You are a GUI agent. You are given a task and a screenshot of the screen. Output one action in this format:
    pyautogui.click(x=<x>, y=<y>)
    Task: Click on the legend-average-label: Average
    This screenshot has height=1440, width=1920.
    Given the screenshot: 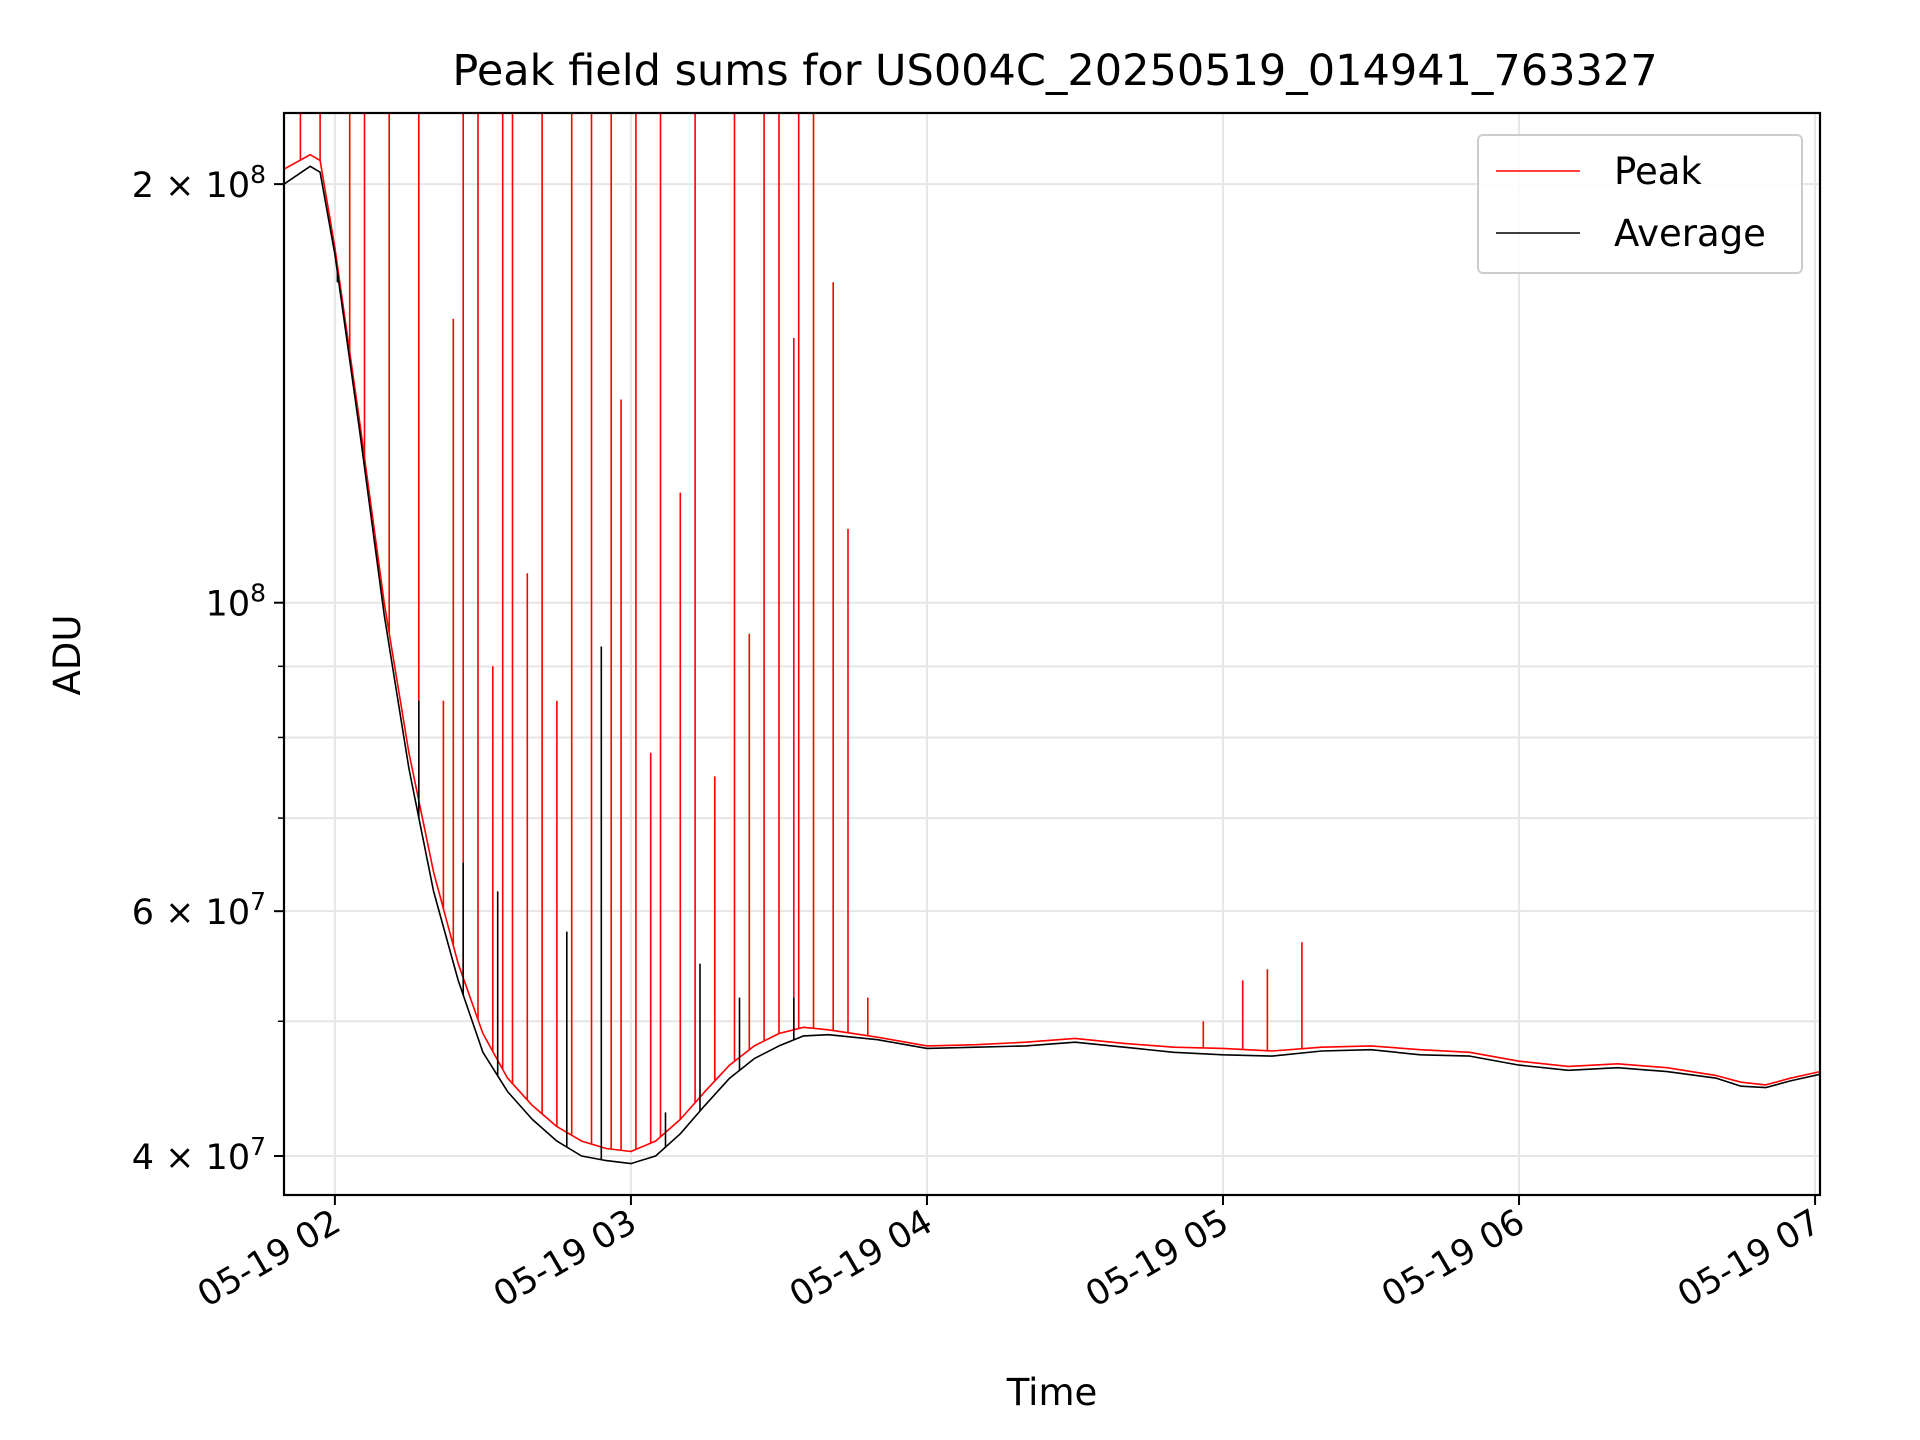 What is the action you would take?
    pyautogui.click(x=1690, y=233)
    